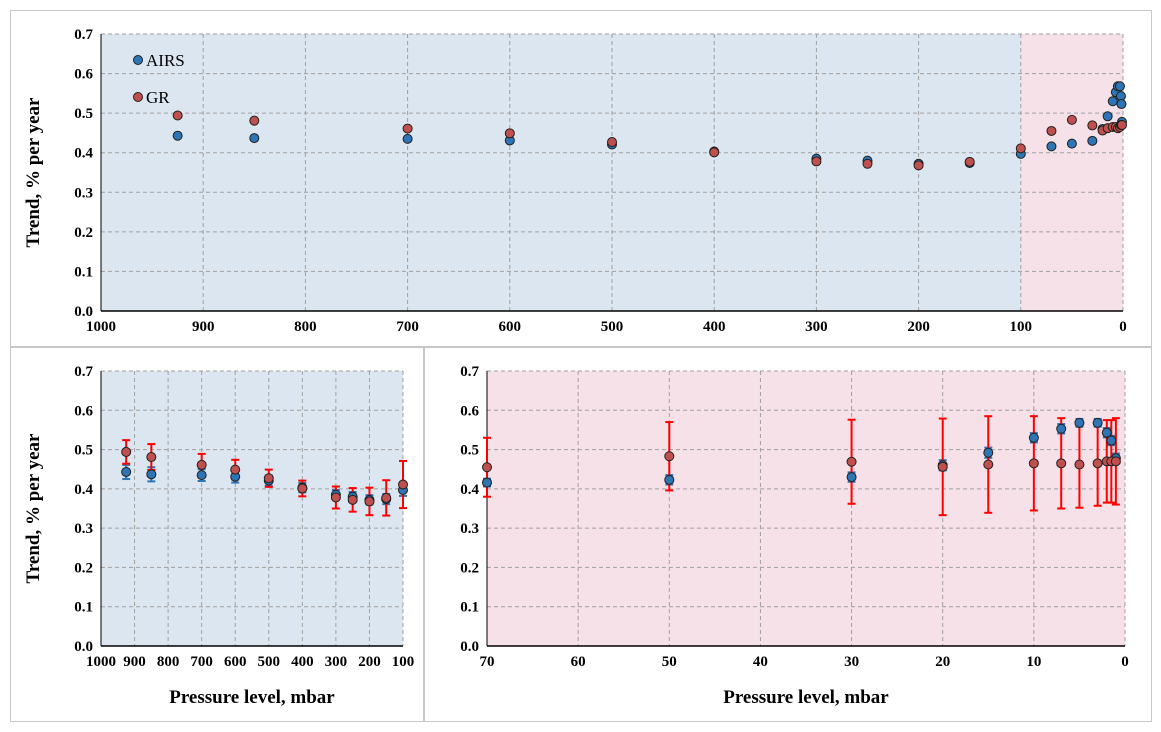 This screenshot has height=732, width=1161. I want to click on x-tick-label: 30, so click(851, 662).